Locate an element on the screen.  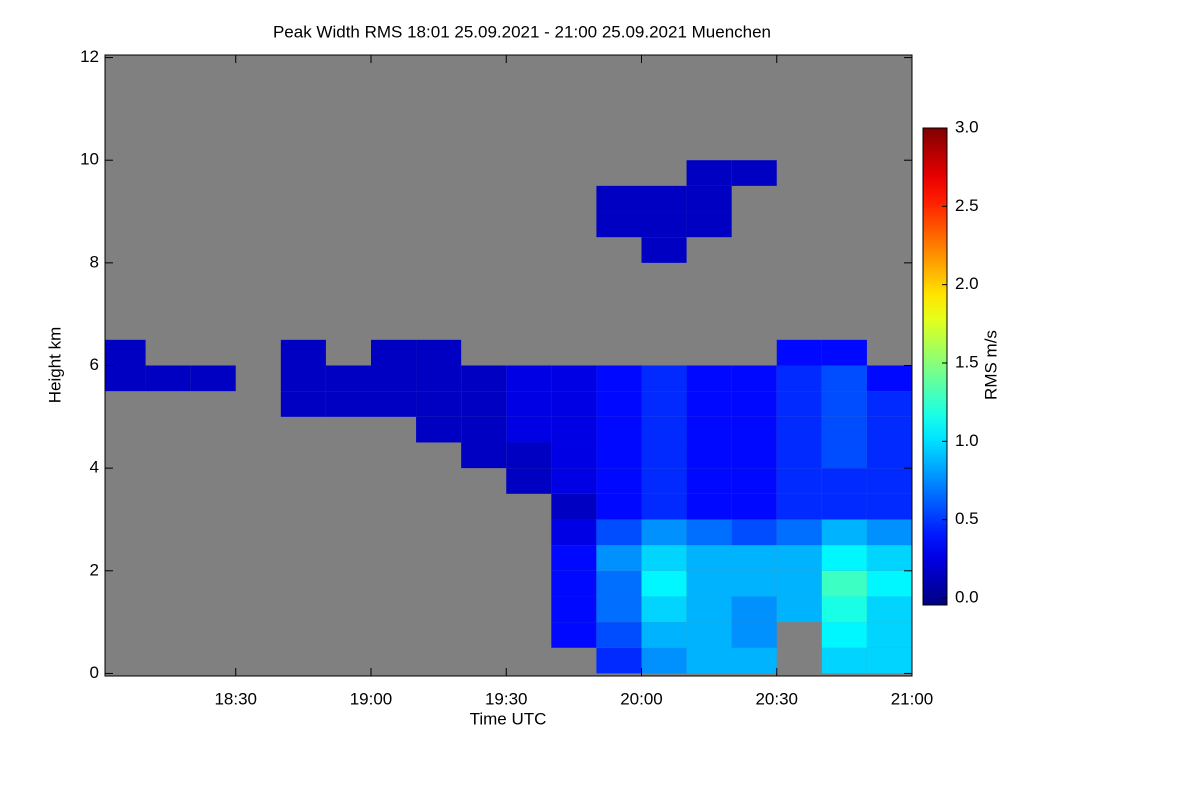
colorbar-tick-label: 1.0 is located at coordinates (967, 440).